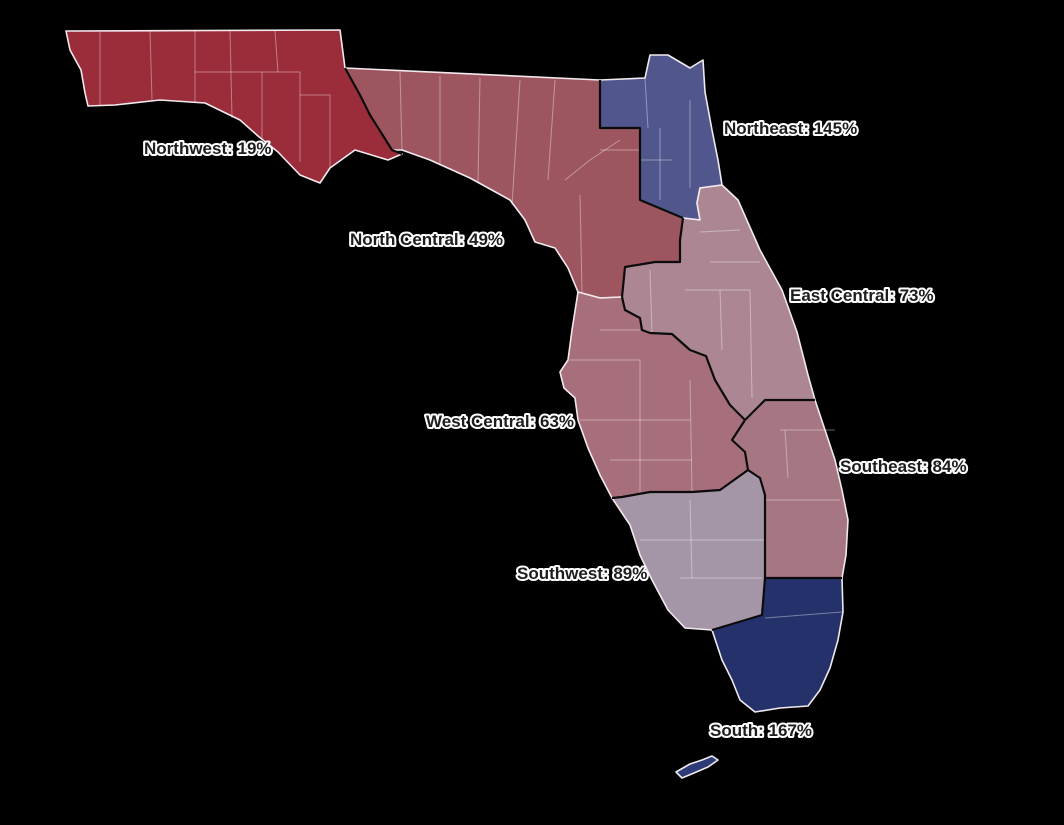 This screenshot has width=1064, height=825. What do you see at coordinates (582, 573) in the screenshot?
I see `label-southwest: Southwest: 89%` at bounding box center [582, 573].